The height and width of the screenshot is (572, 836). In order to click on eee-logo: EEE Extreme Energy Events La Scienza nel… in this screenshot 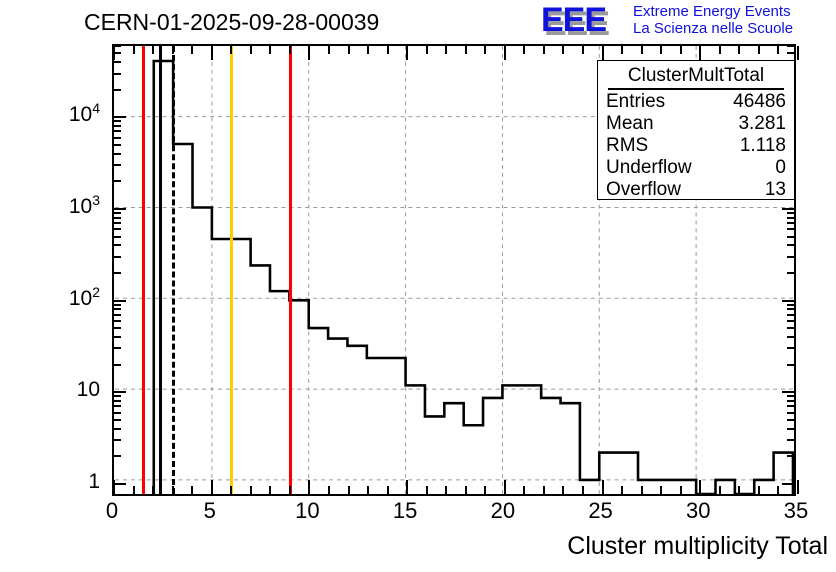, I will do `click(687, 21)`.